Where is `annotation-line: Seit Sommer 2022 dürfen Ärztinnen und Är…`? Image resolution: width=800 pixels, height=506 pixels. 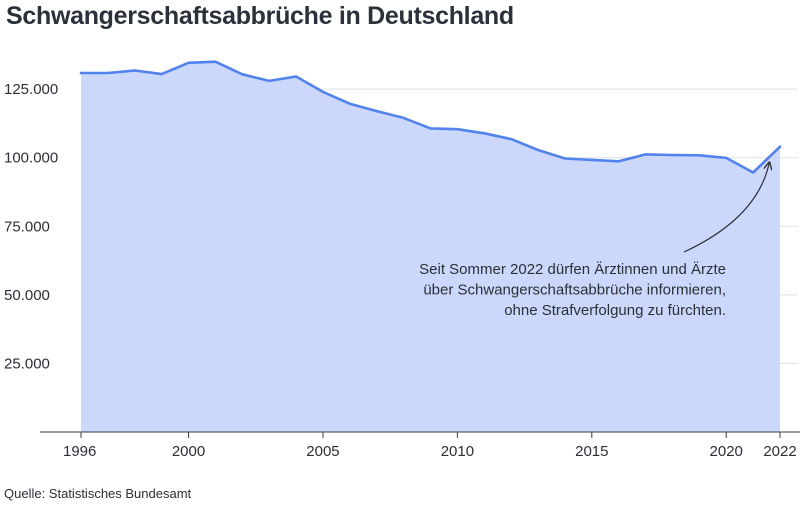
annotation-line: Seit Sommer 2022 dürfen Ärztinnen und Är… is located at coordinates (572, 269).